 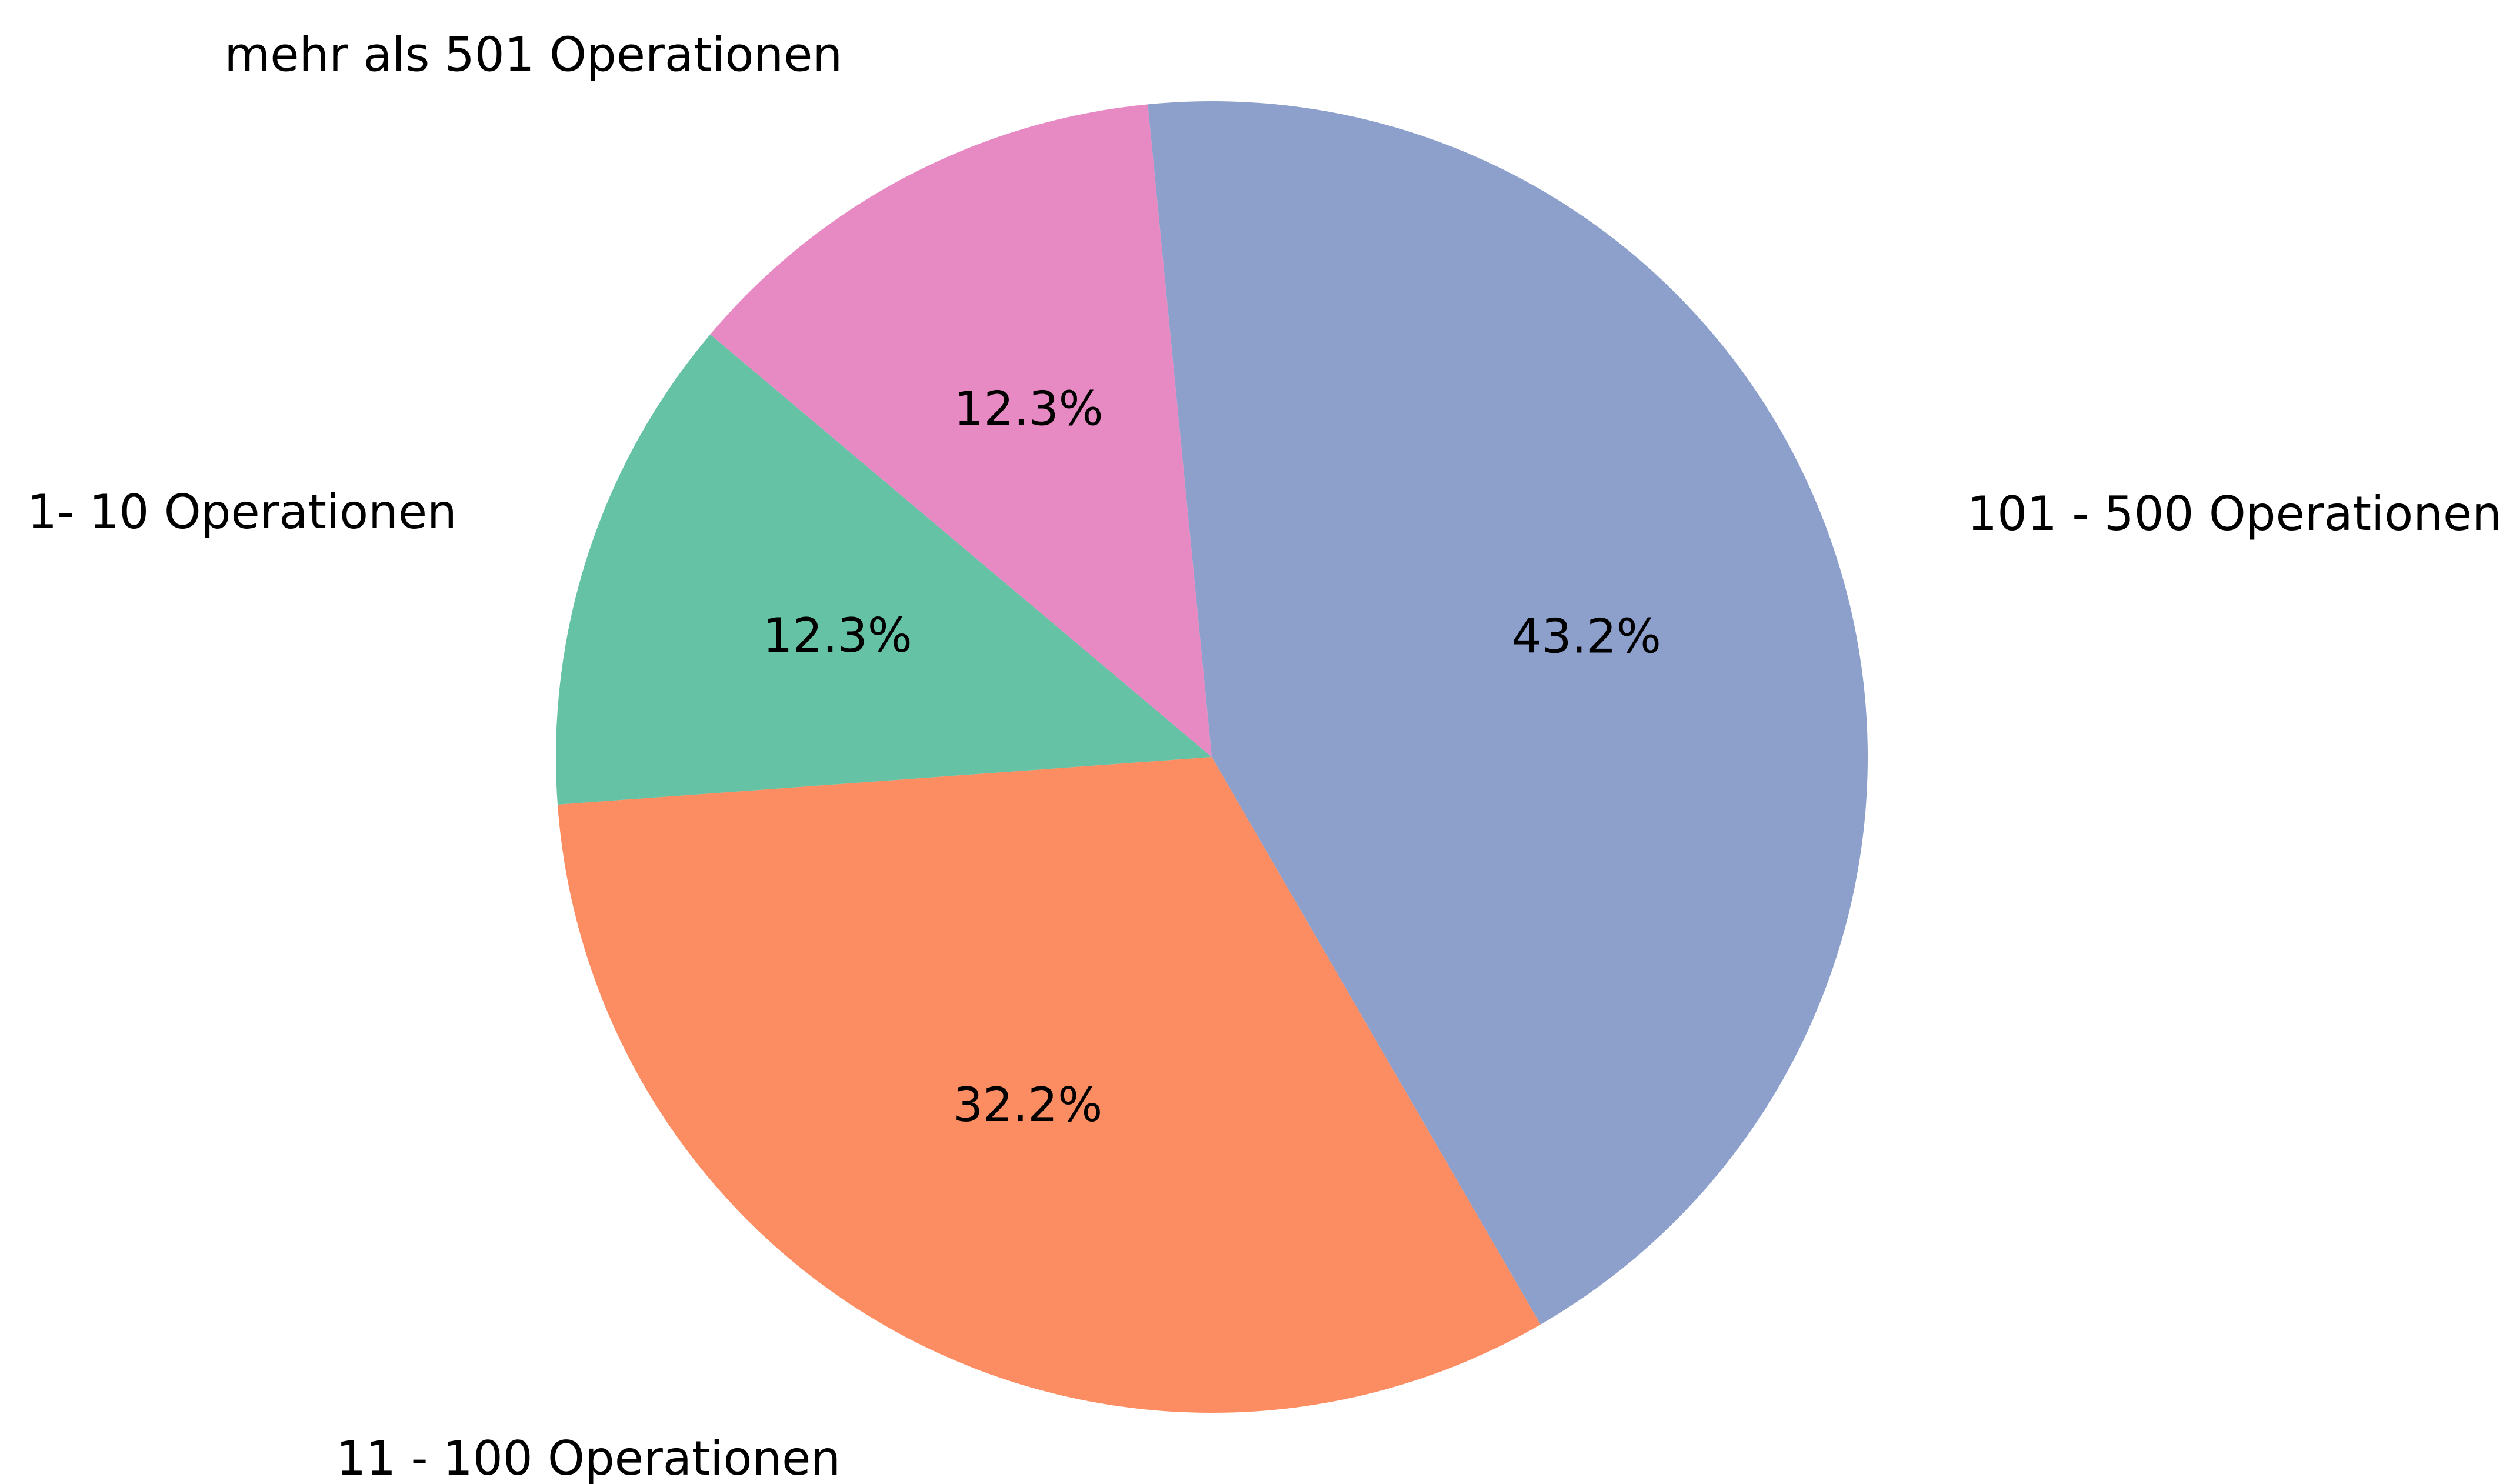 I want to click on pie-pct-label-mehr-als-501-operationen: 12.3%, so click(x=1029, y=408).